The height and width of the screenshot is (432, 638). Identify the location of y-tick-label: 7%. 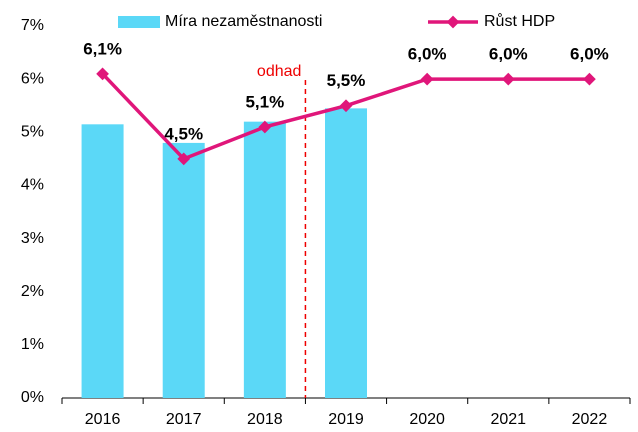
(32, 25).